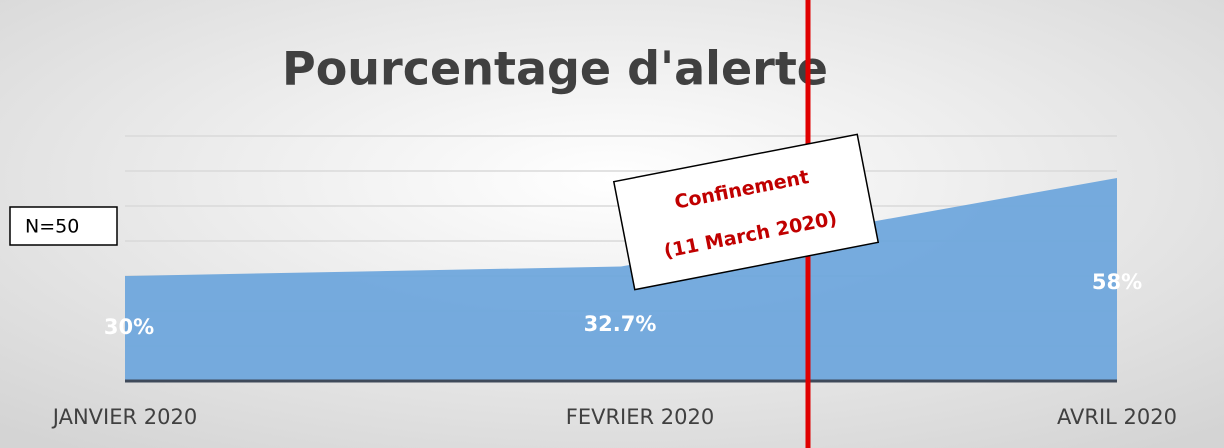 The image size is (1224, 448). I want to click on x-tick-label: AVRIL 2020, so click(1117, 417).